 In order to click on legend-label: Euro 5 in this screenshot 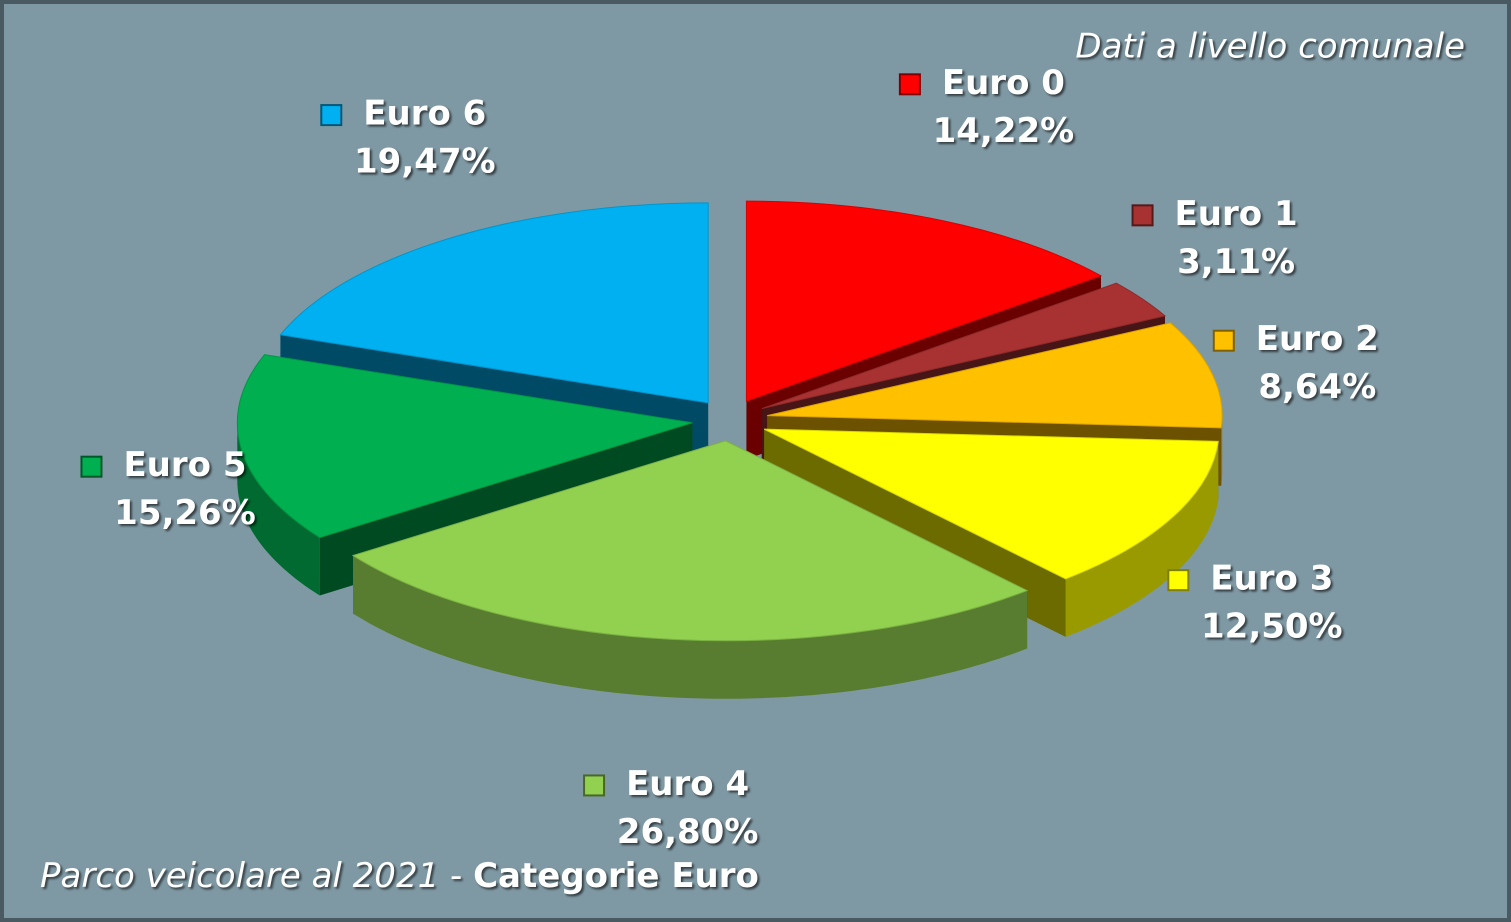, I will do `click(184, 465)`.